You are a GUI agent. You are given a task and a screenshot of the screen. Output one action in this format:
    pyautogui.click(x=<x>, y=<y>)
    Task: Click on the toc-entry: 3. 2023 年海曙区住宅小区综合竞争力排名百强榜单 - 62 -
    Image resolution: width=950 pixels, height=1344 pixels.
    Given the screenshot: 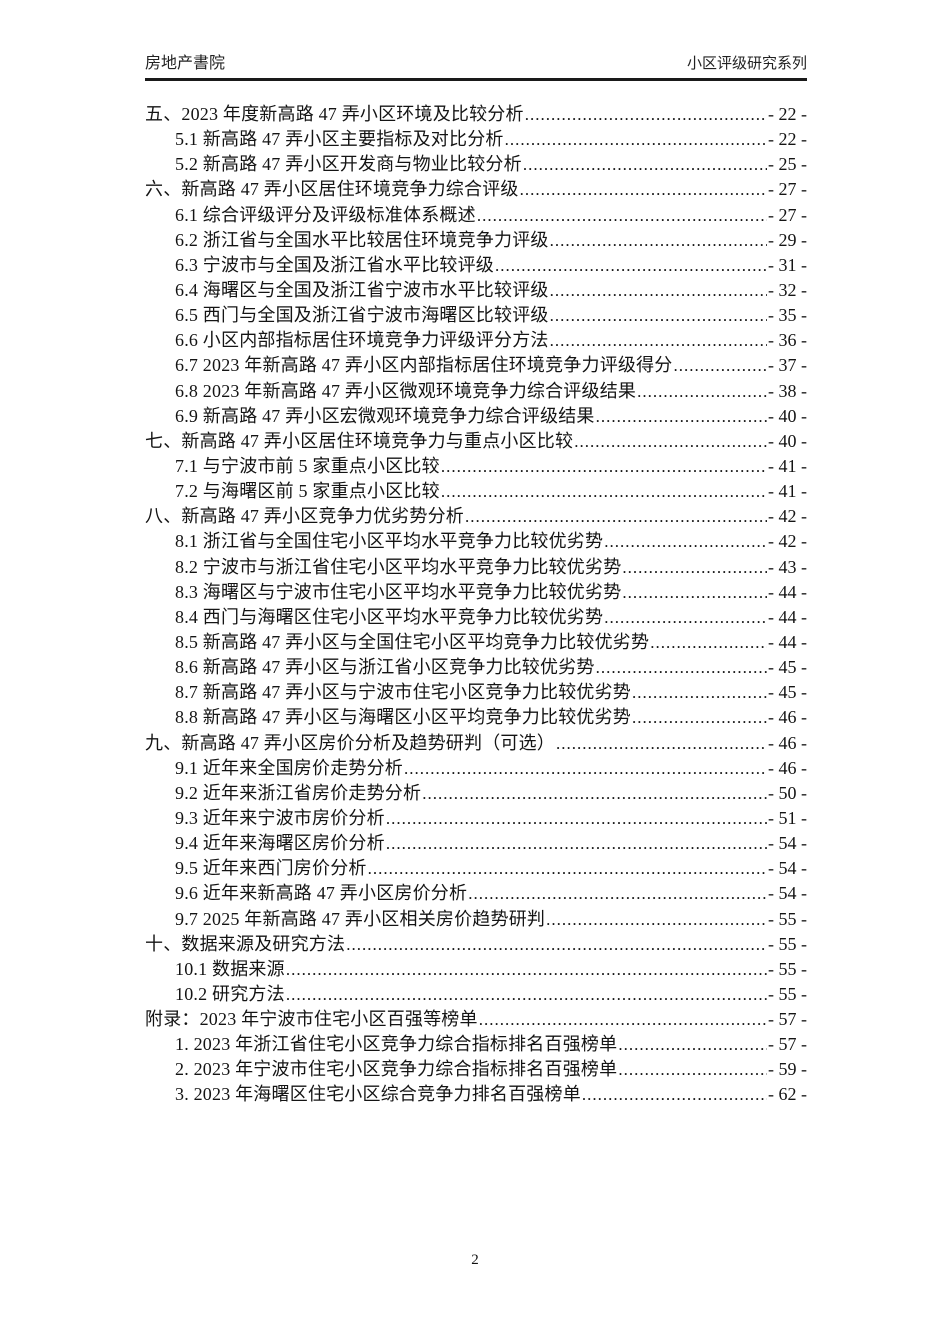 What is the action you would take?
    pyautogui.click(x=476, y=1094)
    